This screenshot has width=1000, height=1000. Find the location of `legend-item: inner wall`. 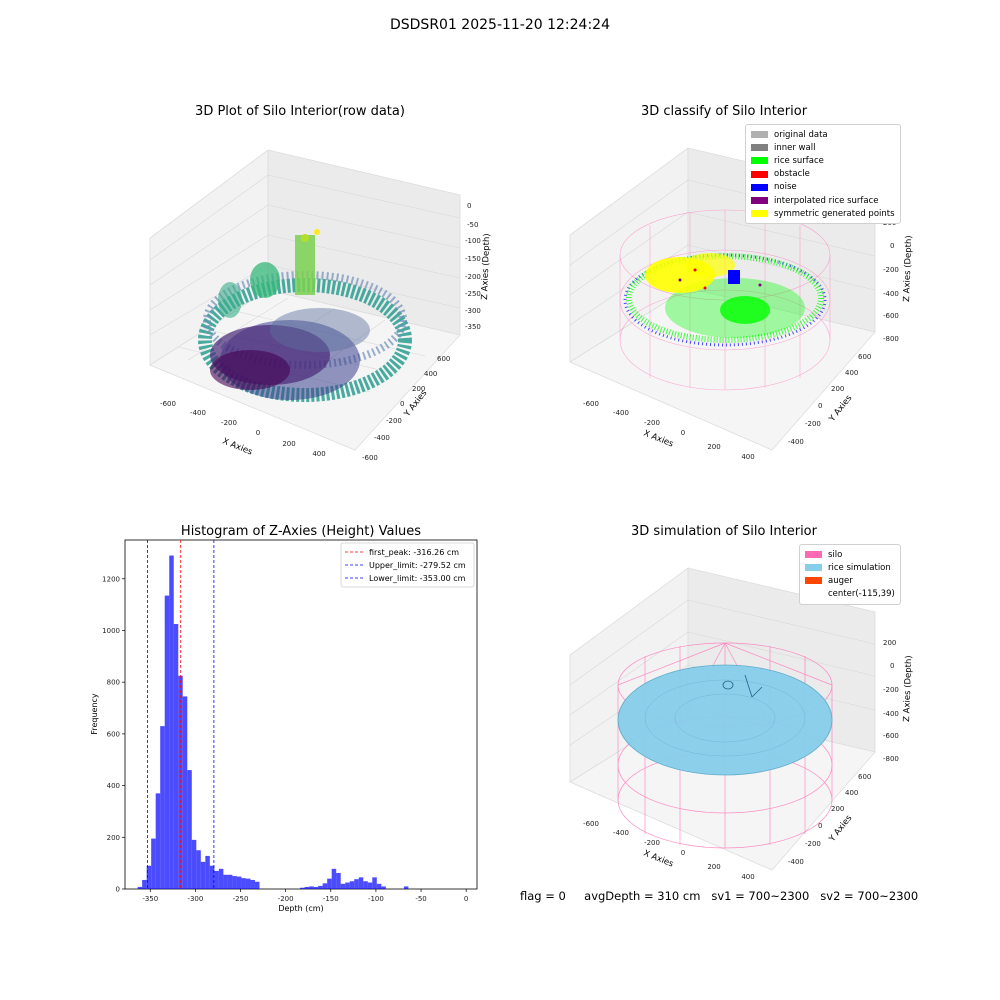

legend-item: inner wall is located at coordinates (823, 147).